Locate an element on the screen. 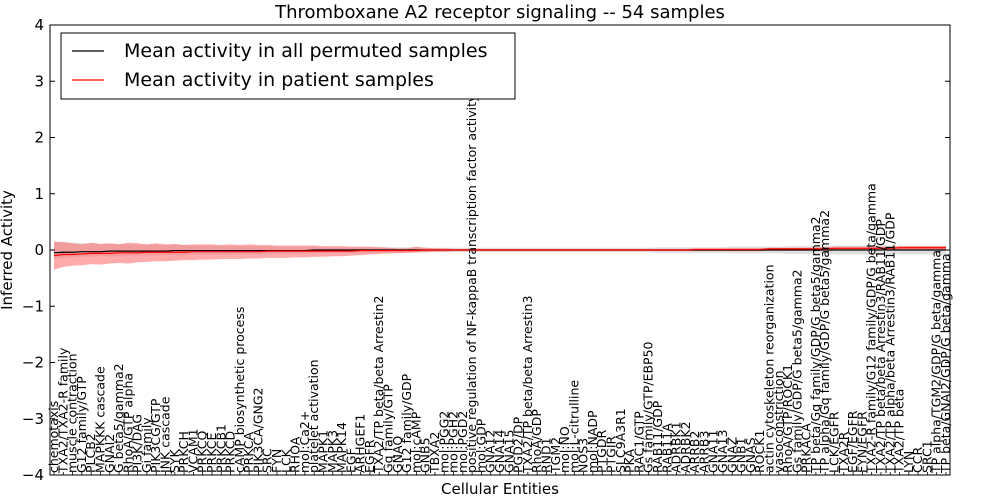  x-tick-label: Gs family/GDP/G beta5/gamma2 is located at coordinates (796, 371).